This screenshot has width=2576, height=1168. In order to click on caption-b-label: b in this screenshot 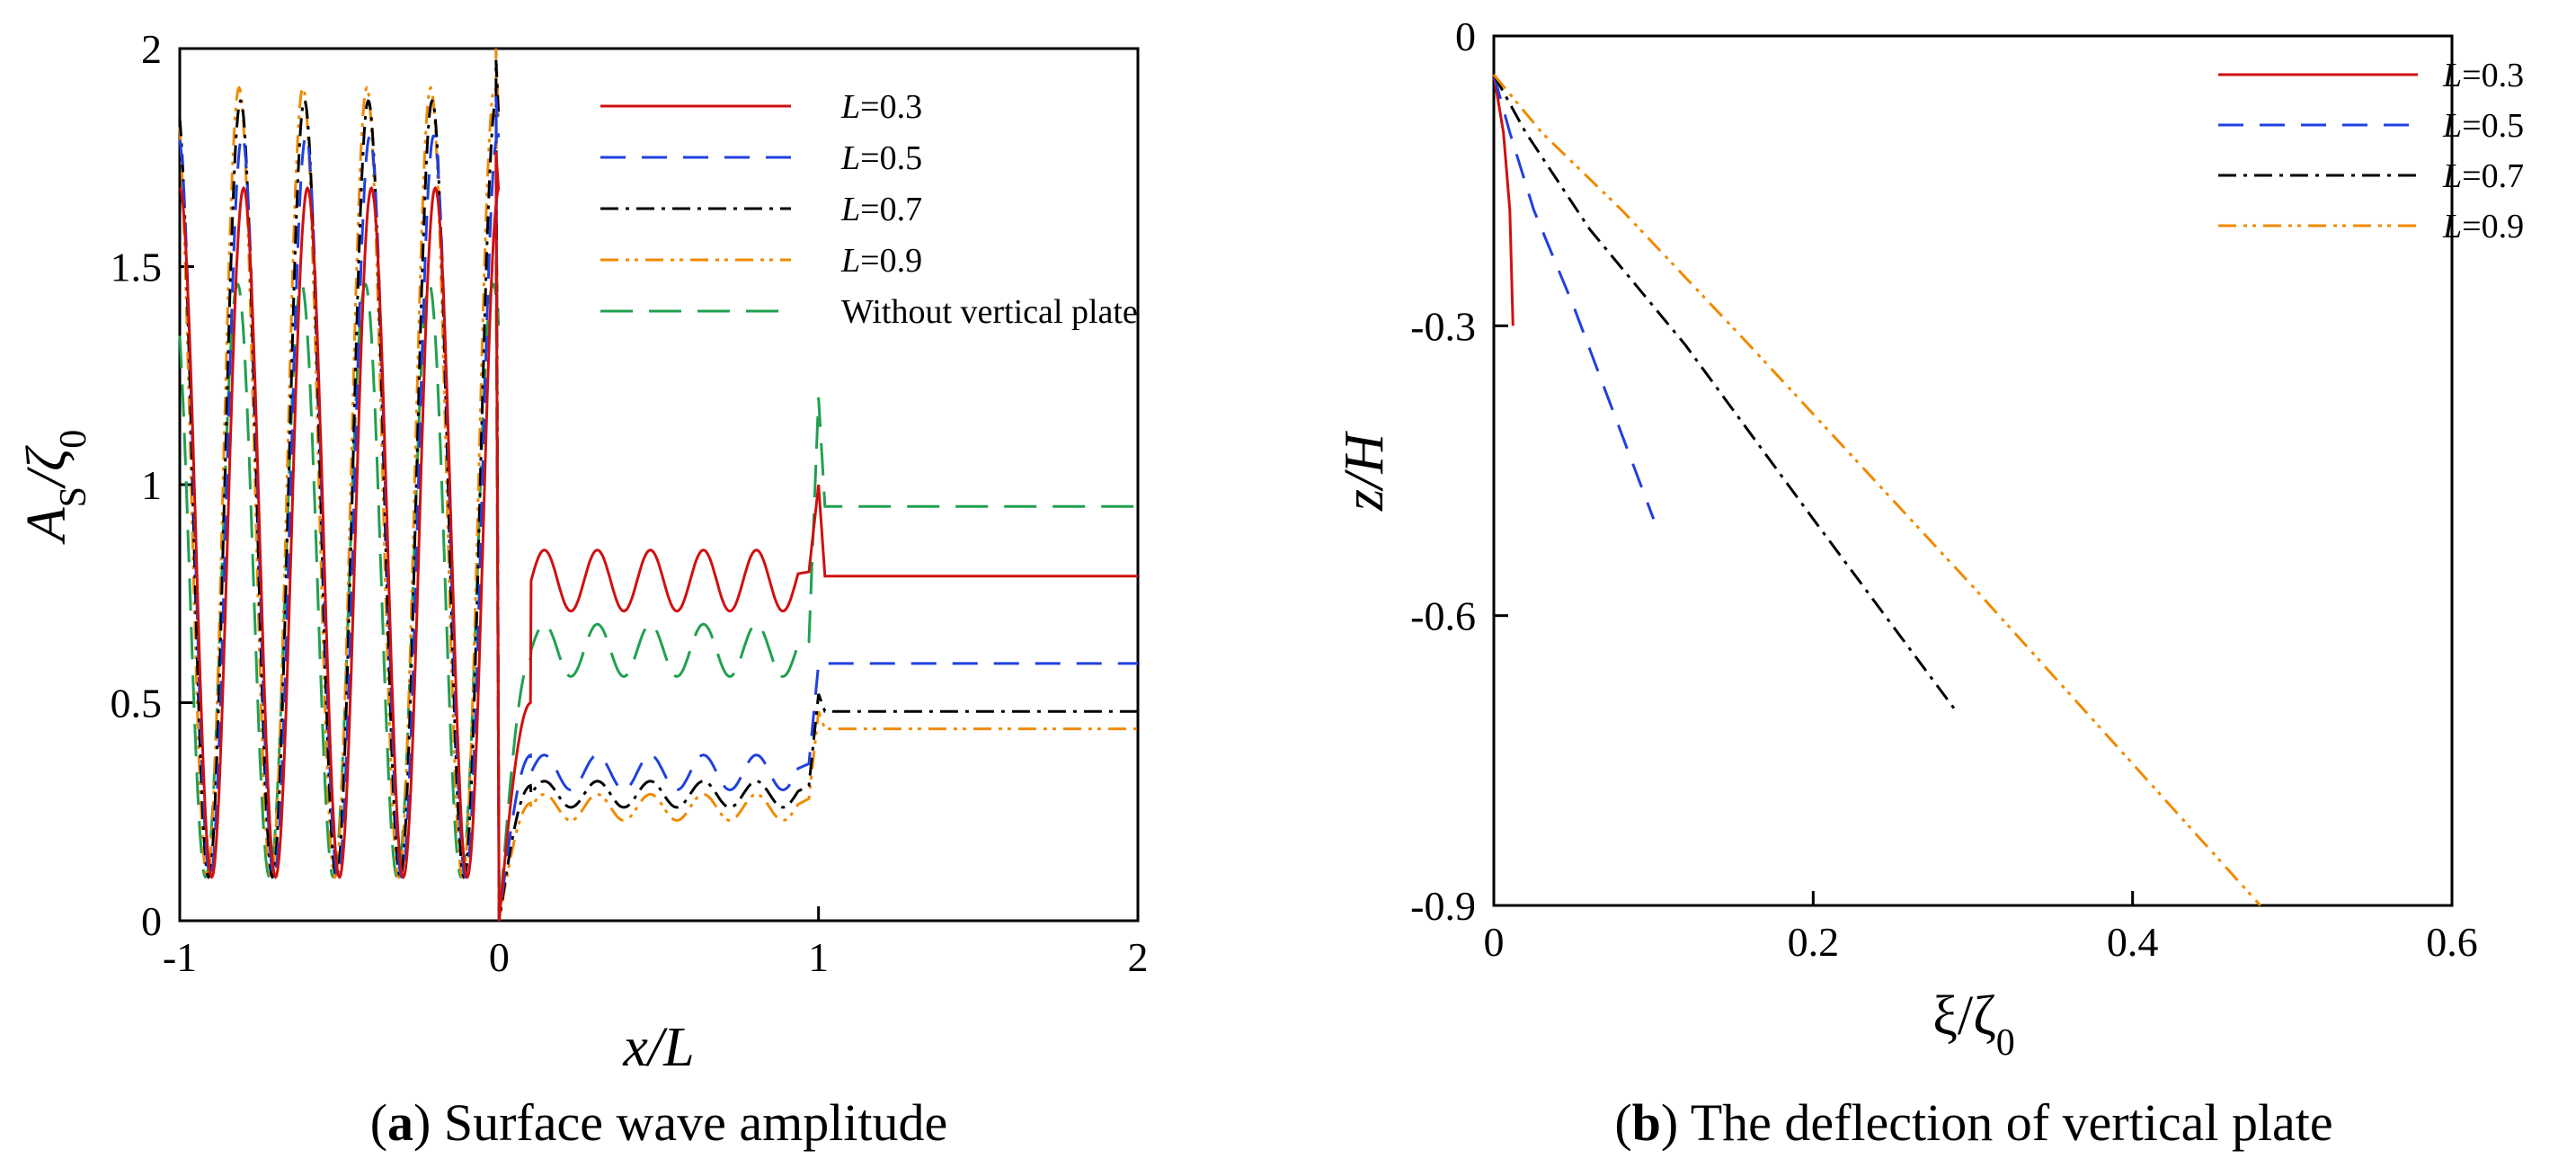, I will do `click(1646, 1122)`.